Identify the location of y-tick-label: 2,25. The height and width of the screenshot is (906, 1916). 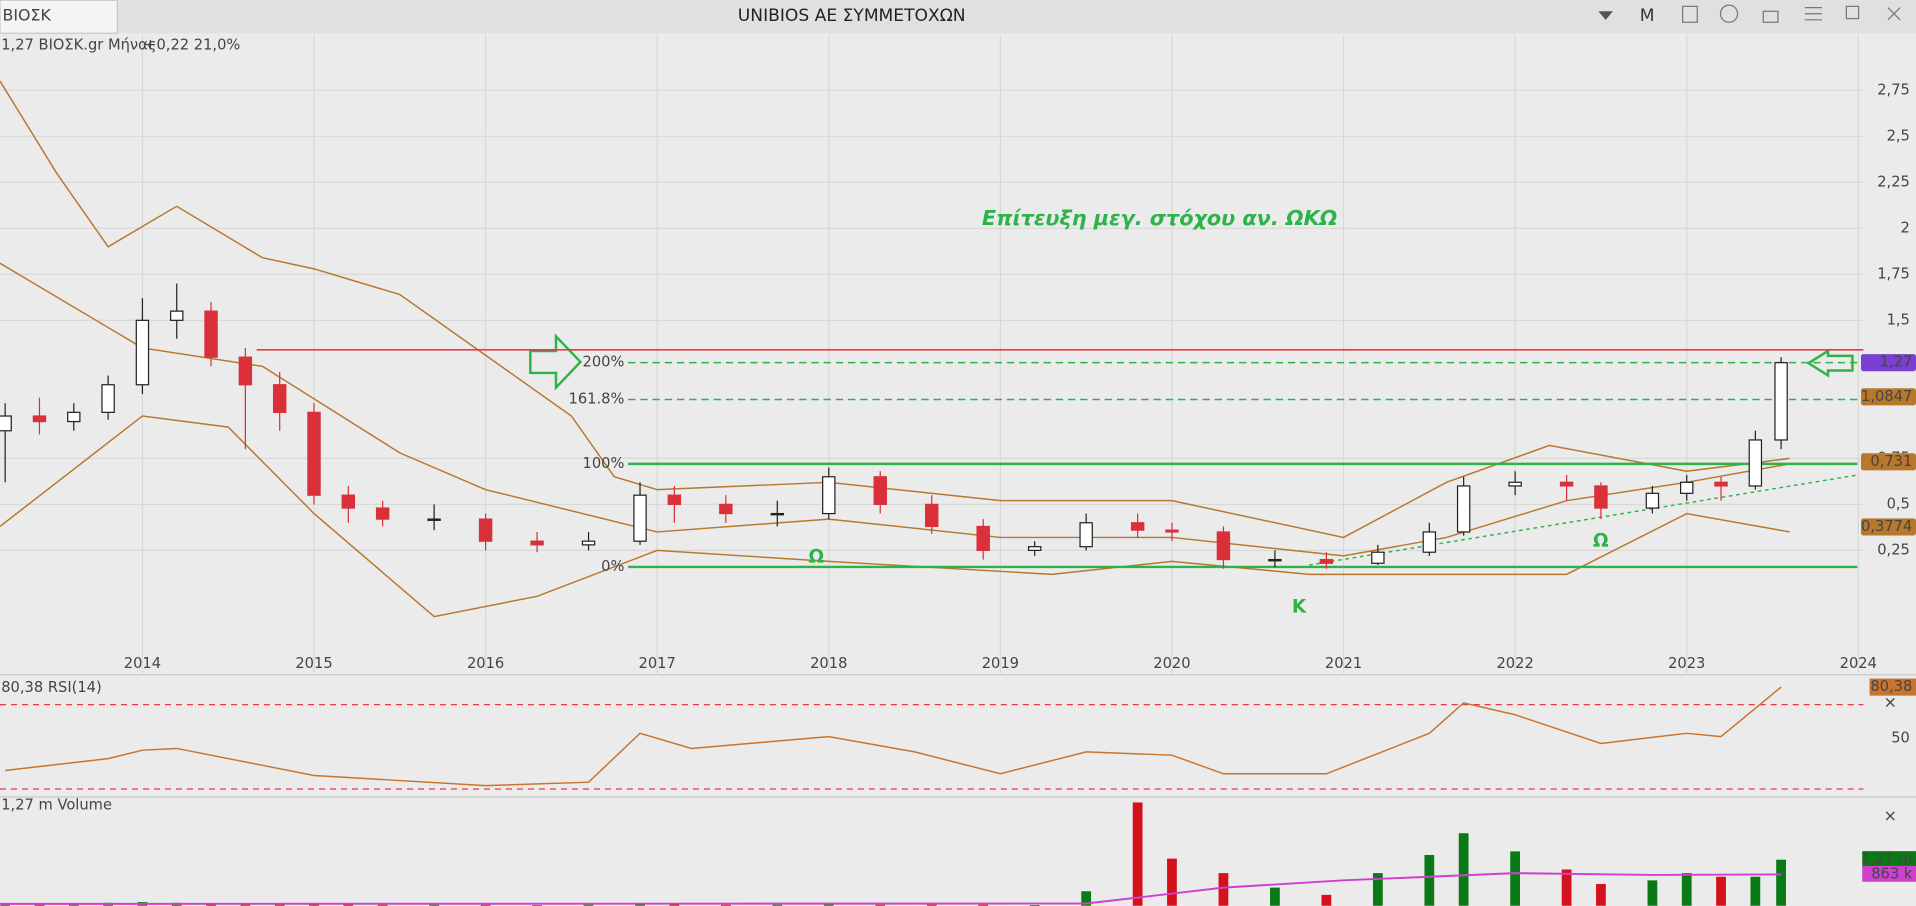
(1893, 181).